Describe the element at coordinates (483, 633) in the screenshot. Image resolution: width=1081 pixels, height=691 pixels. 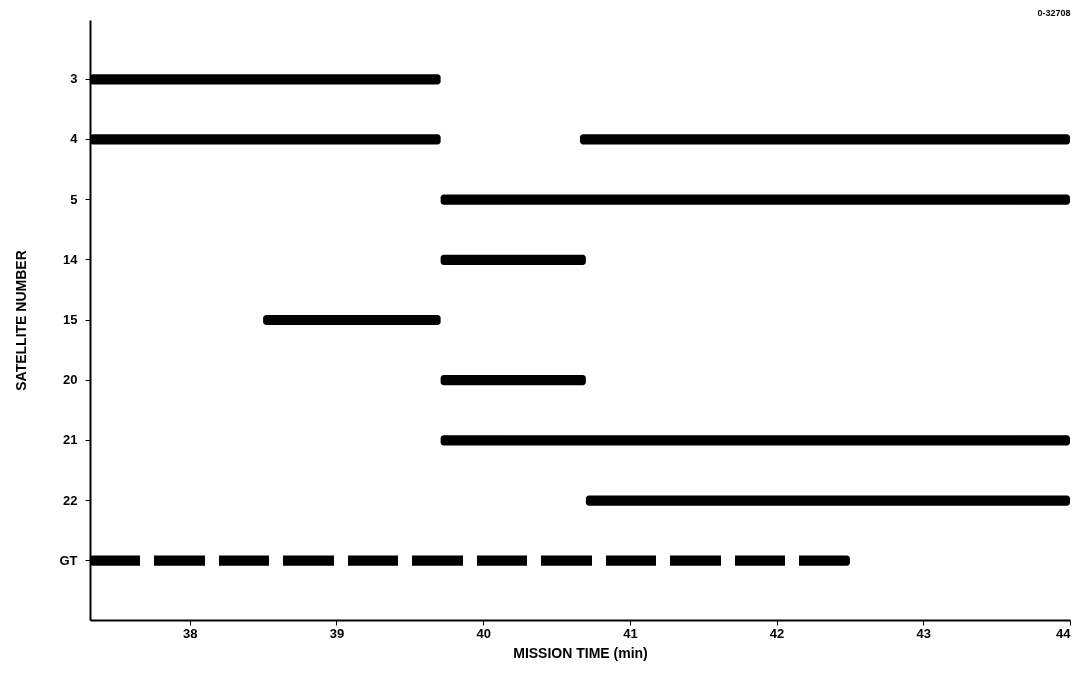
I see `x-tick-label: 40` at that location.